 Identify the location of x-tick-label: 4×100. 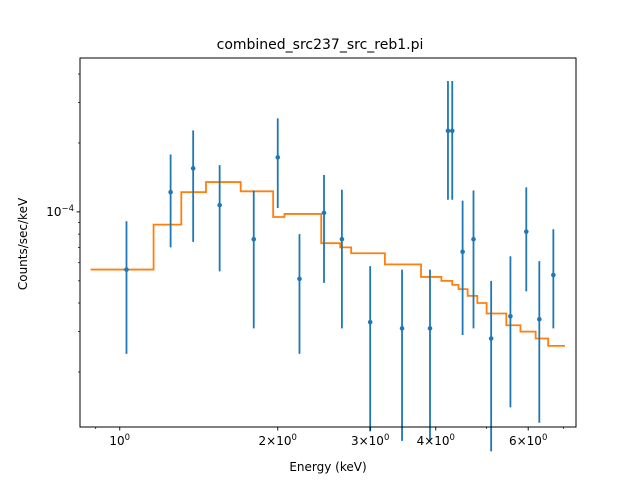
(436, 440).